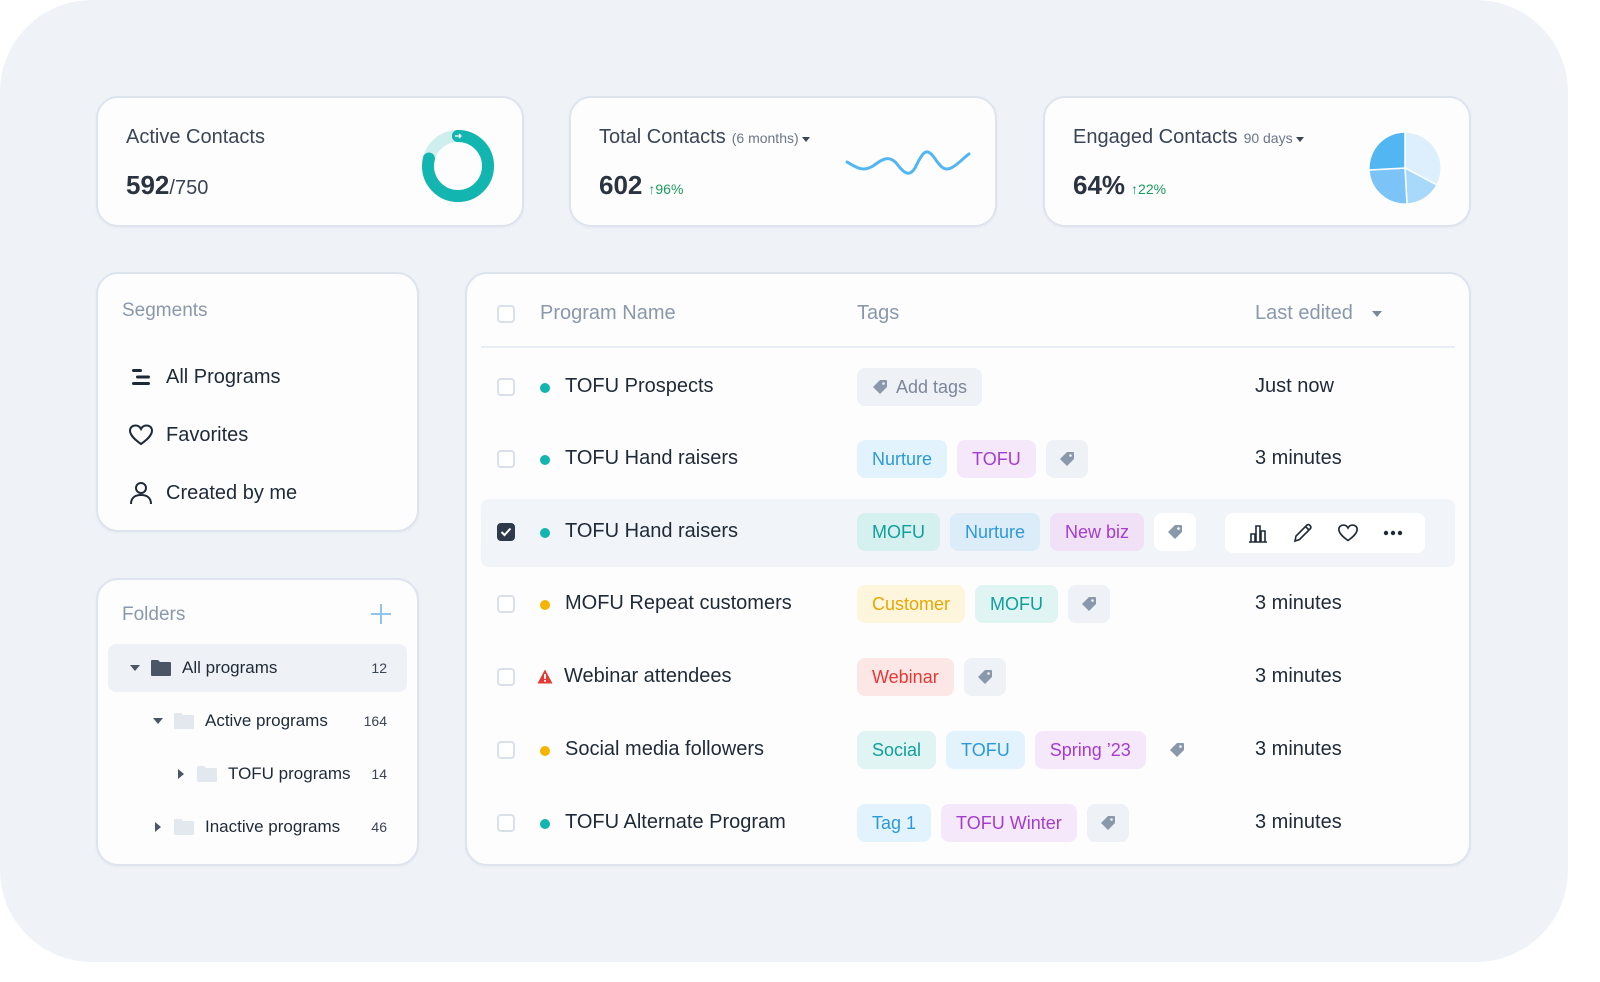 This screenshot has height=982, width=1600. Describe the element at coordinates (204, 377) in the screenshot. I see `segment-all-programs: All Programs` at that location.